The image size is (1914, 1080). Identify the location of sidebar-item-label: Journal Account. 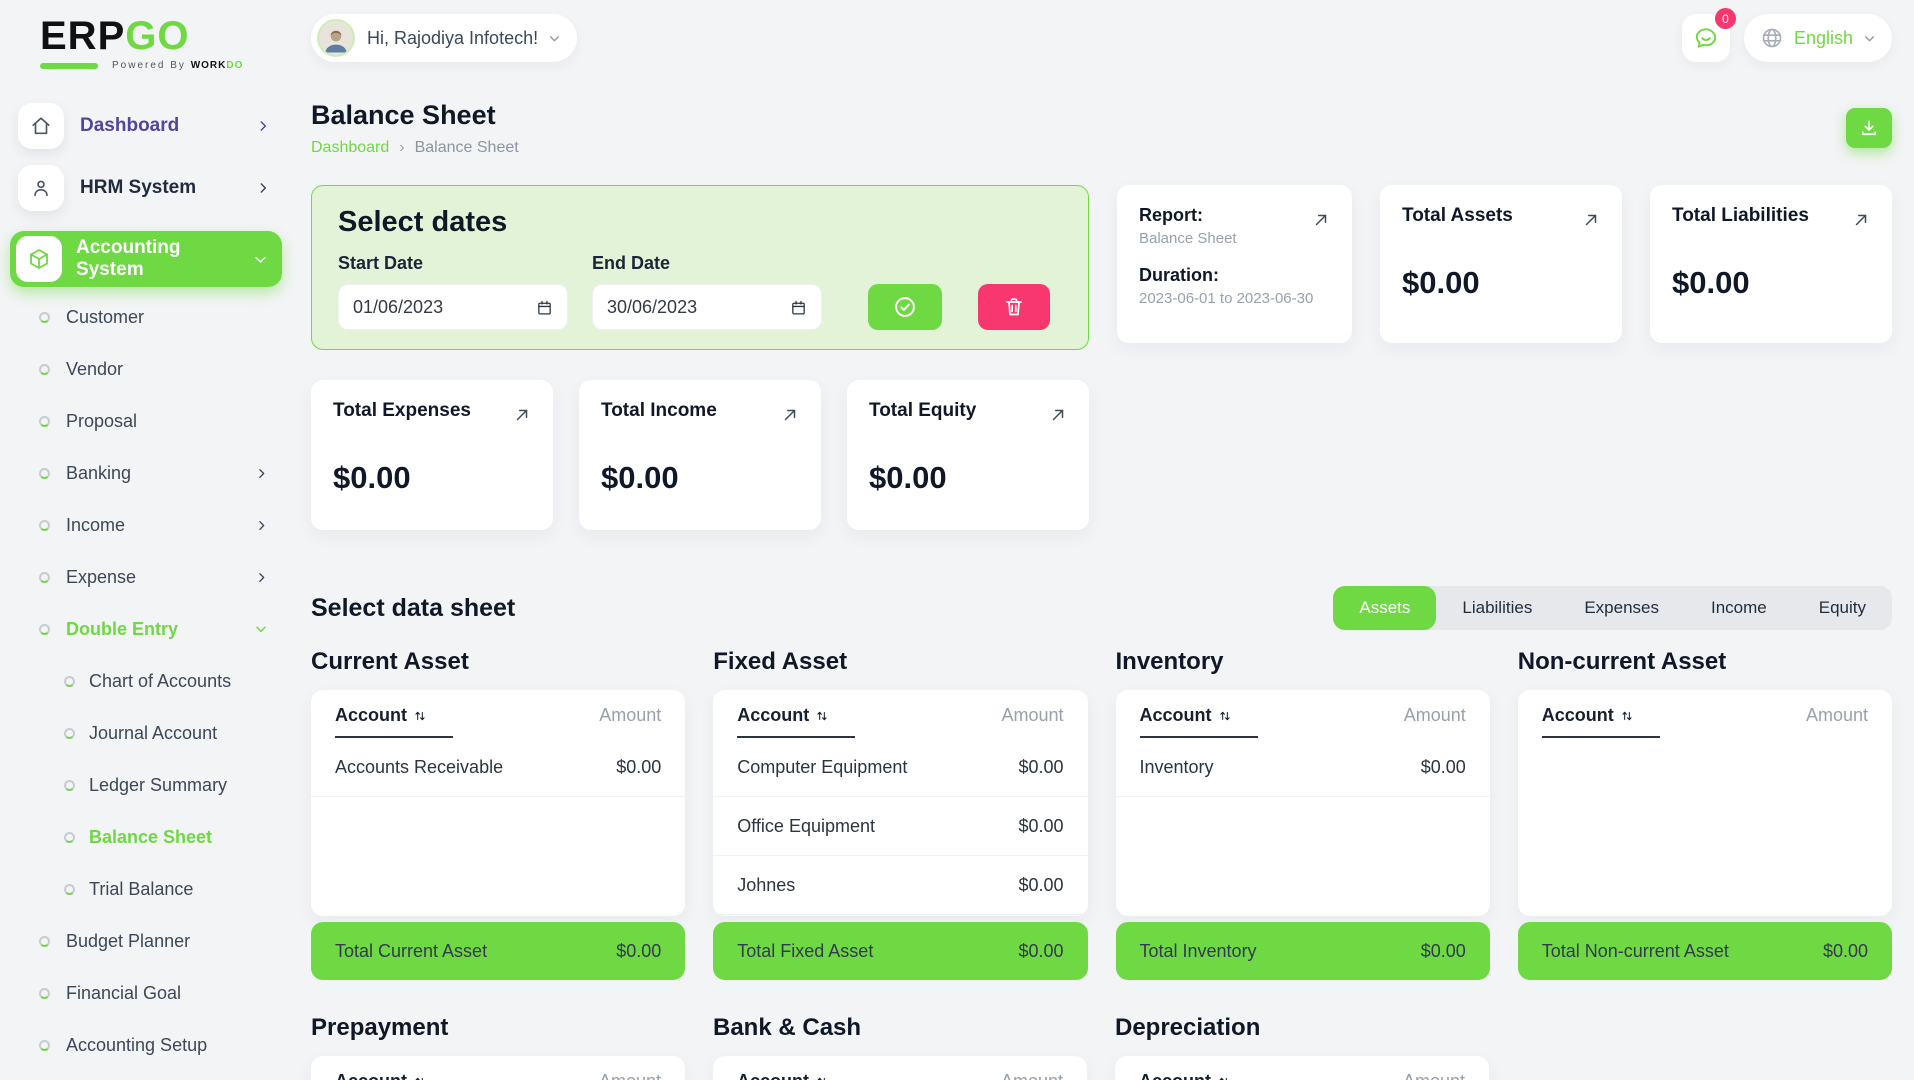
(153, 732).